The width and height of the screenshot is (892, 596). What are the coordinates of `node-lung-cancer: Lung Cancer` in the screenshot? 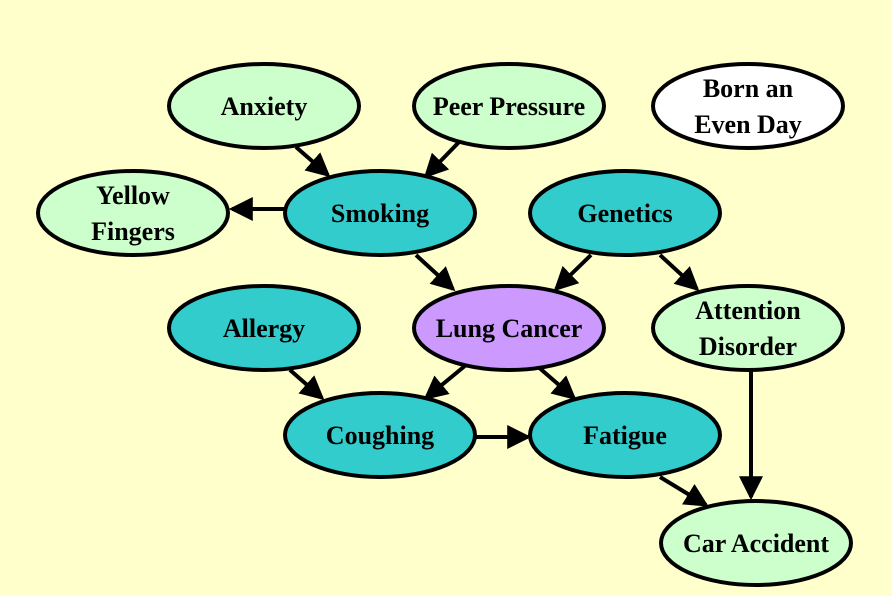 It's located at (509, 328).